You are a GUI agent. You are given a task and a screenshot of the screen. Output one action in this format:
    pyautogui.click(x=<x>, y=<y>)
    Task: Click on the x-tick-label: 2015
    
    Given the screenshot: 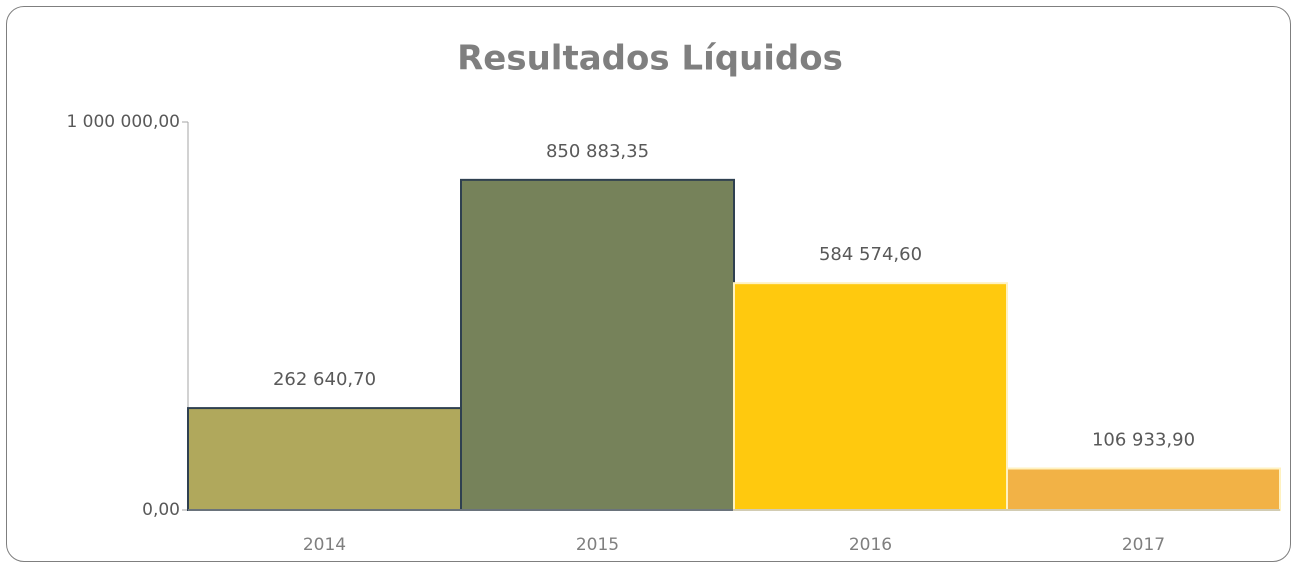 What is the action you would take?
    pyautogui.click(x=597, y=545)
    